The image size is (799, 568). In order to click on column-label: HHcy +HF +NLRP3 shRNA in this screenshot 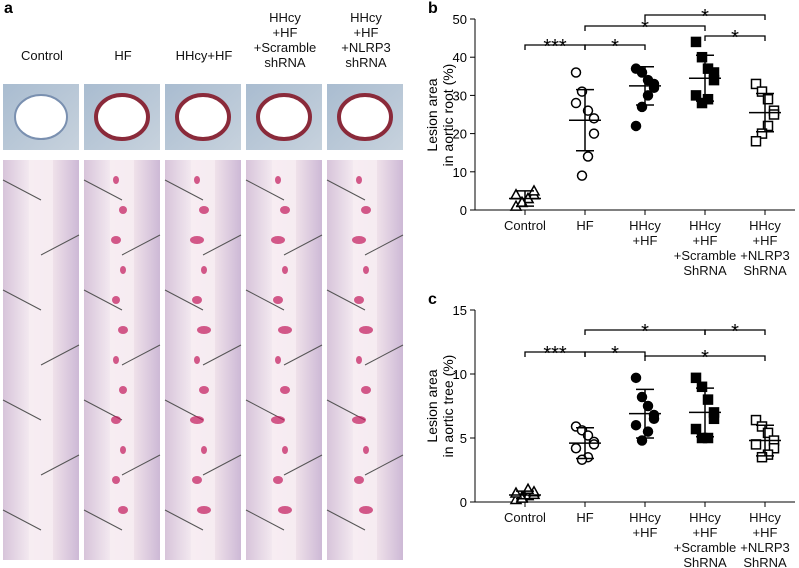, I will do `click(366, 40)`.